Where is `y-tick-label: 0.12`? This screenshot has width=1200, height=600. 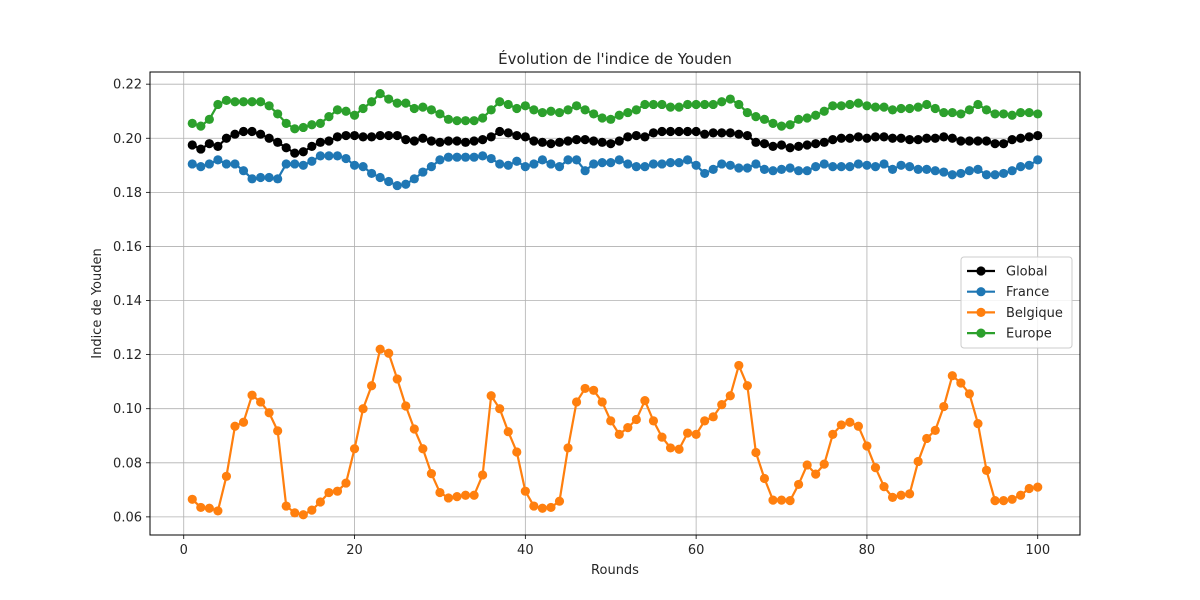 y-tick-label: 0.12 is located at coordinates (127, 355).